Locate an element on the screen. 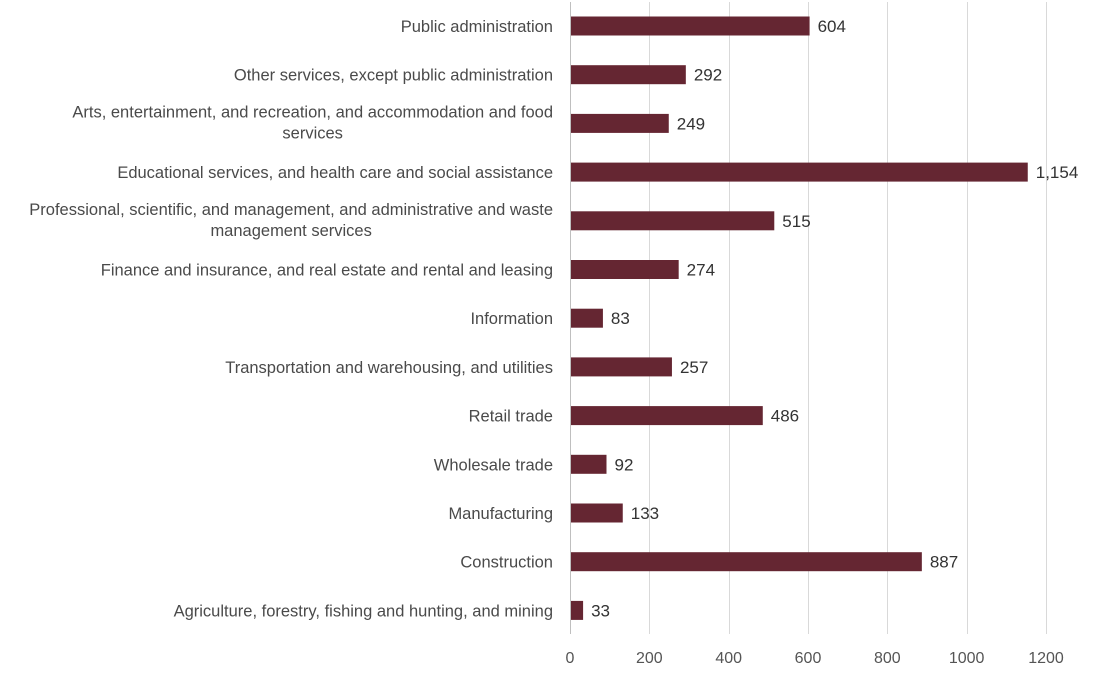 The height and width of the screenshot is (675, 1102). category-label: Retail trade is located at coordinates (511, 417).